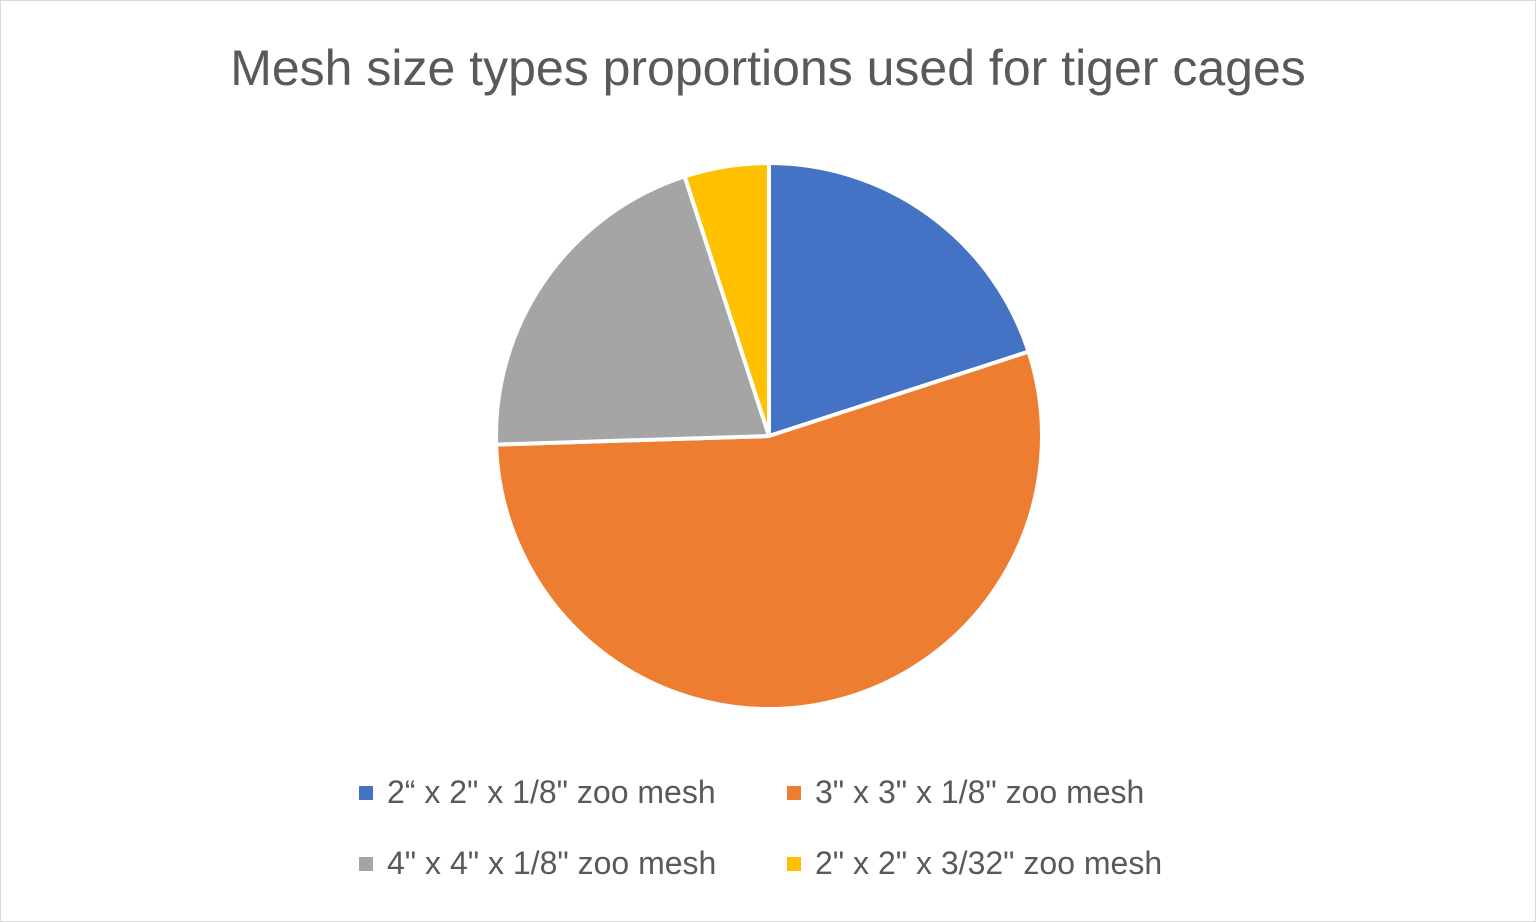  Describe the element at coordinates (989, 863) in the screenshot. I see `legend-label: 2" x 2" x 3/32" zoo mesh` at that location.